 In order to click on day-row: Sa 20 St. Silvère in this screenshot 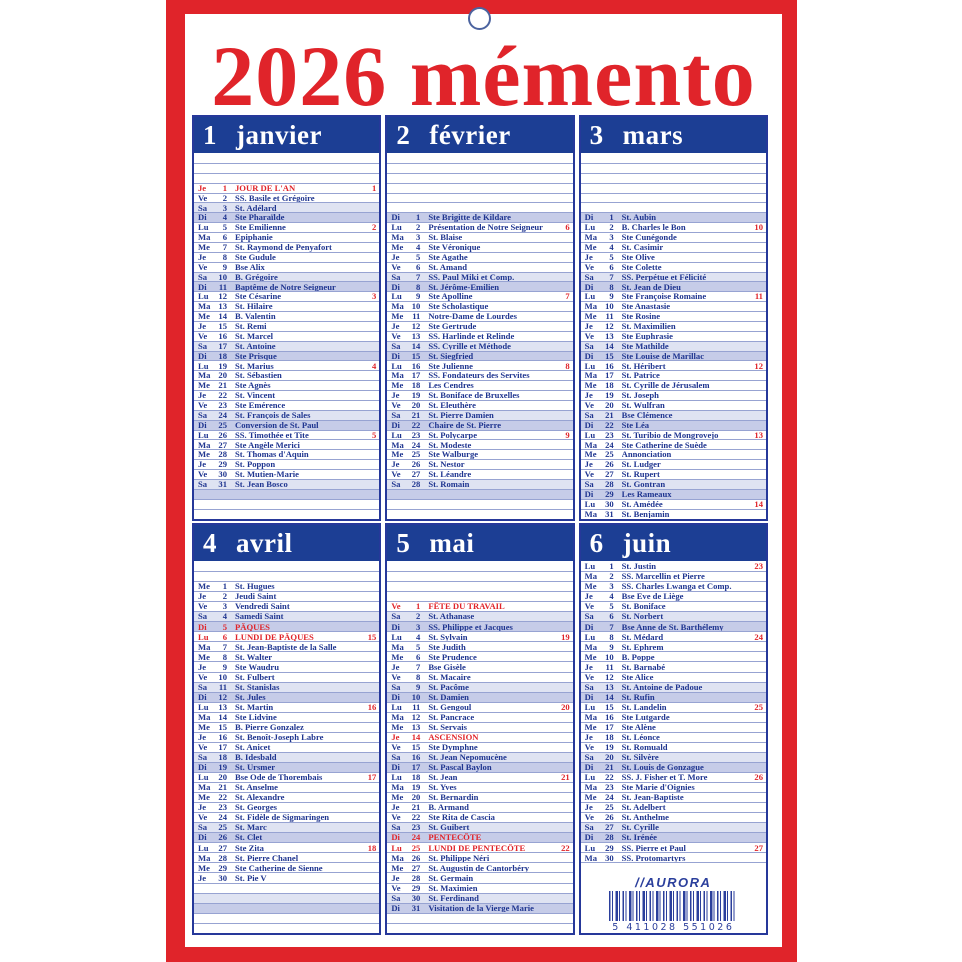, I will do `click(673, 756)`.